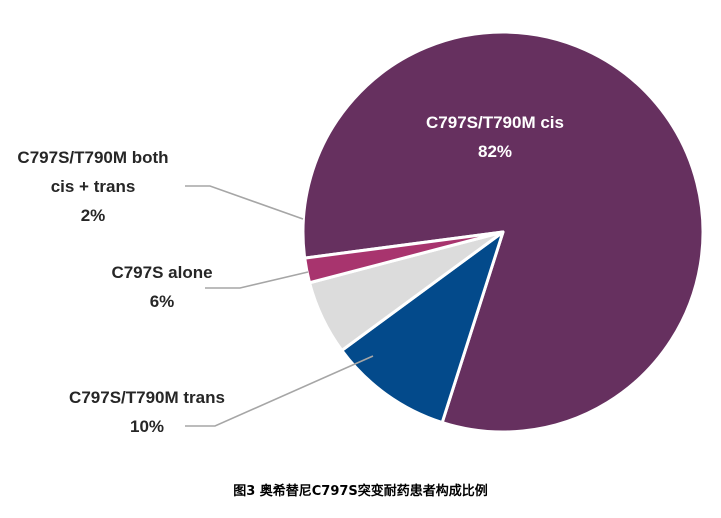 This screenshot has width=721, height=518. What do you see at coordinates (360, 491) in the screenshot?
I see `figure-caption: 图3 奥希替尼C797S突变耐药患者构成比例` at bounding box center [360, 491].